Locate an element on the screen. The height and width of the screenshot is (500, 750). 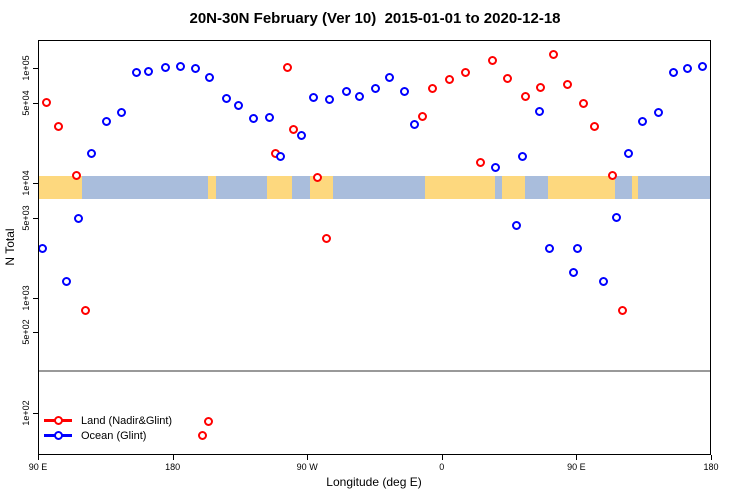
ocean-marker-icon is located at coordinates (58, 435).